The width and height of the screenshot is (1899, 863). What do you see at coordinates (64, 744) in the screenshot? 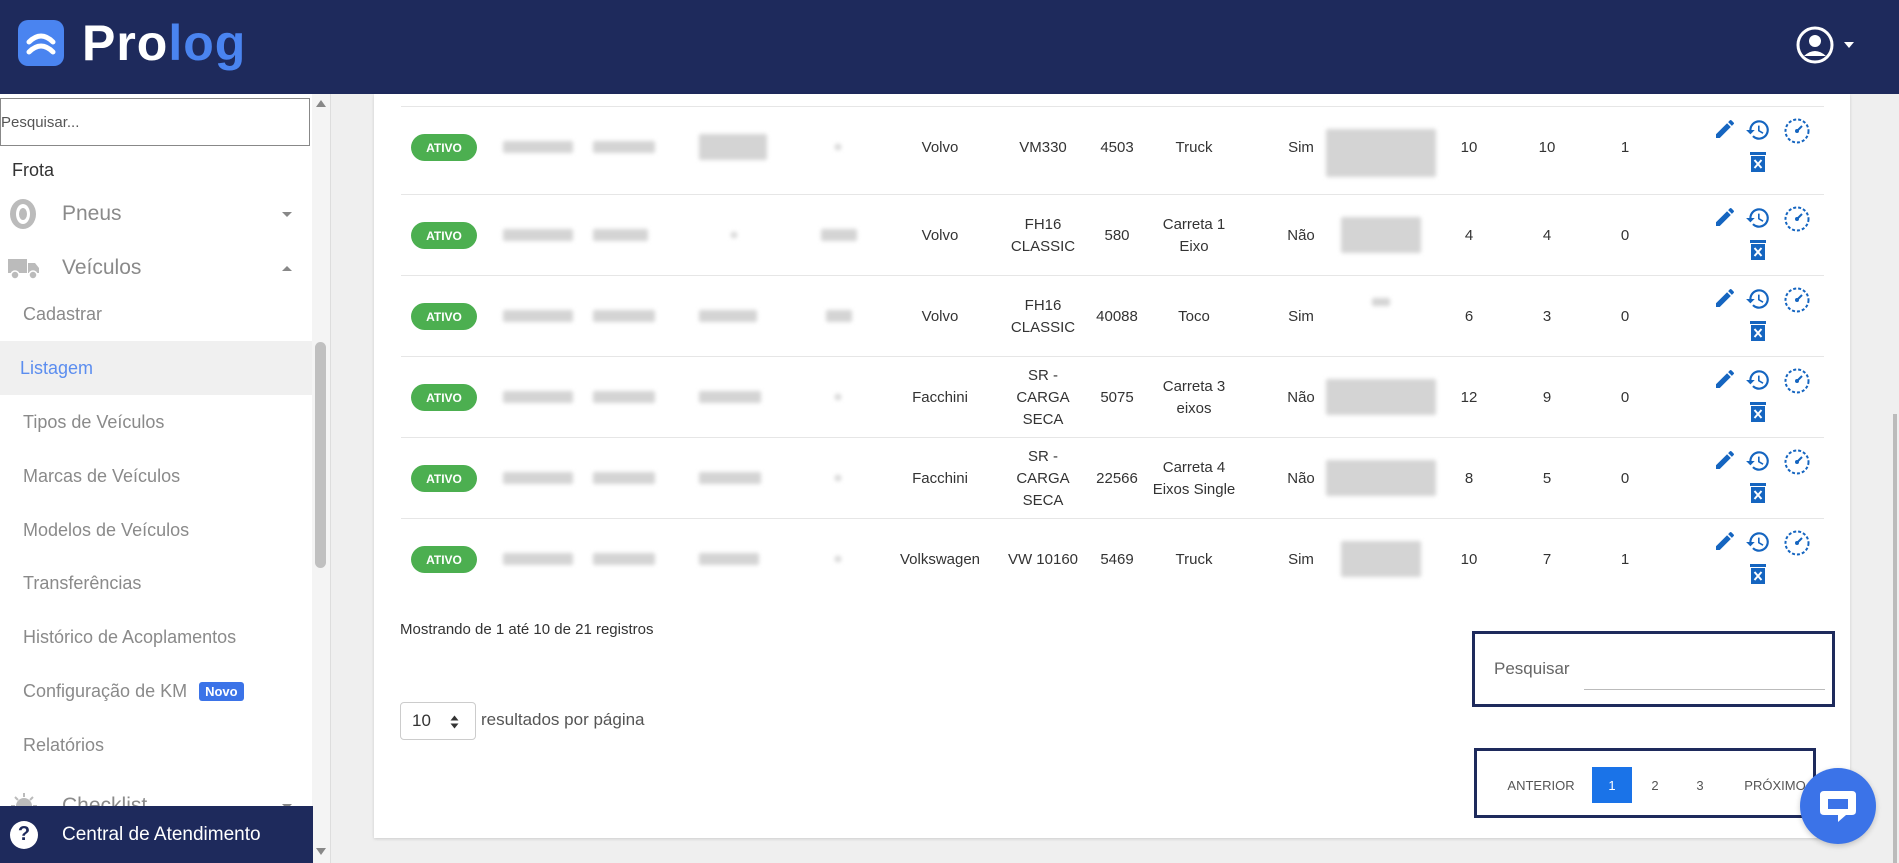
I see `sidebar-item-label: Relatórios` at bounding box center [64, 744].